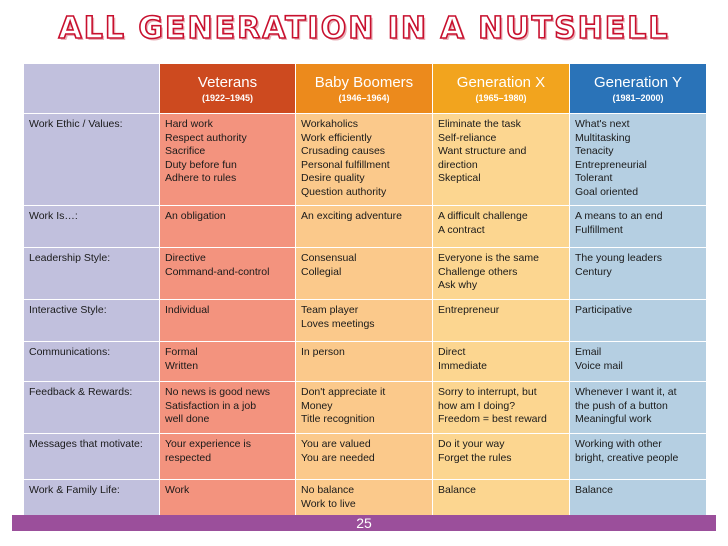 This screenshot has width=728, height=546. Describe the element at coordinates (227, 361) in the screenshot. I see `table-cell: Formal Written` at that location.